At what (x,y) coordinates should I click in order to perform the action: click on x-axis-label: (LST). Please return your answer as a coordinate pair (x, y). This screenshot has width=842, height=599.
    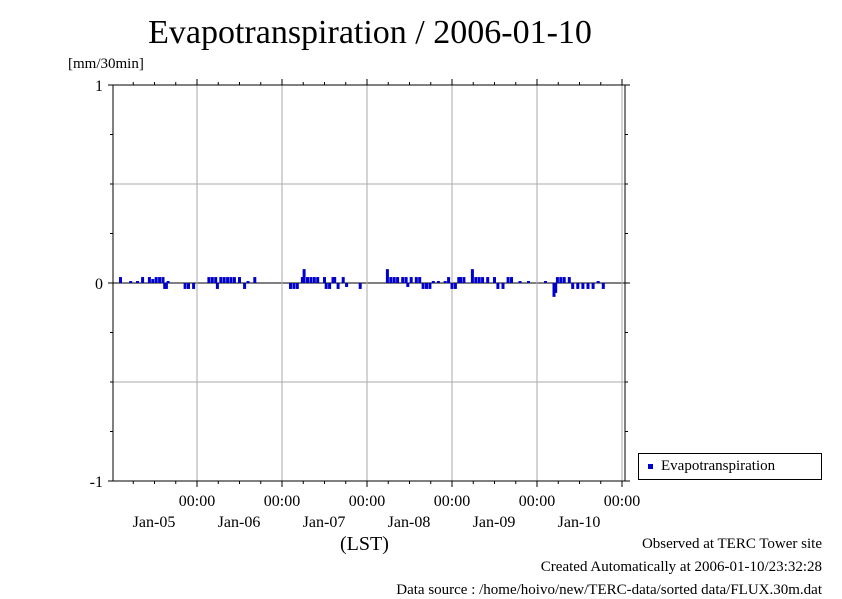
    Looking at the image, I should click on (364, 544).